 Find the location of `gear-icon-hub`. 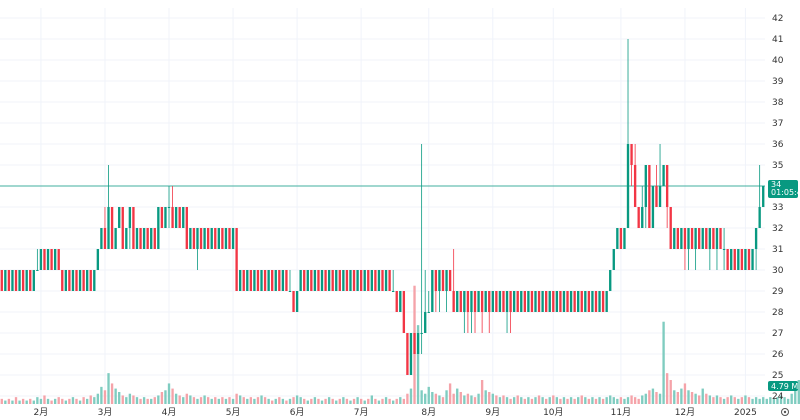

gear-icon-hub is located at coordinates (785, 412).